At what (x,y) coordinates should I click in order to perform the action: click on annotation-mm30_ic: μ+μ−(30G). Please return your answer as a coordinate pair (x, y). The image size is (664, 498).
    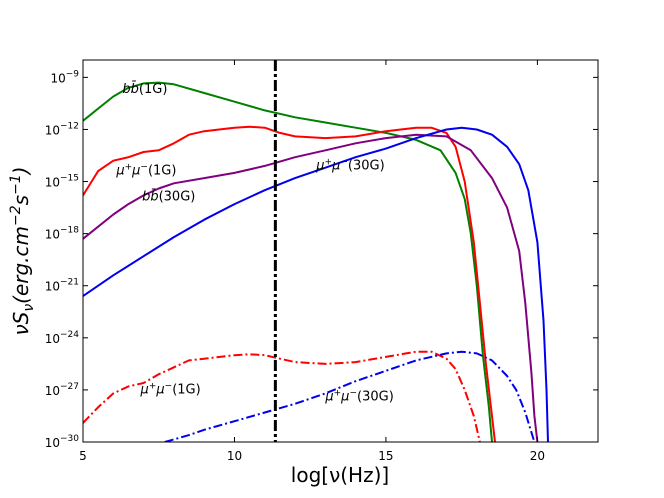
    Looking at the image, I should click on (358, 396).